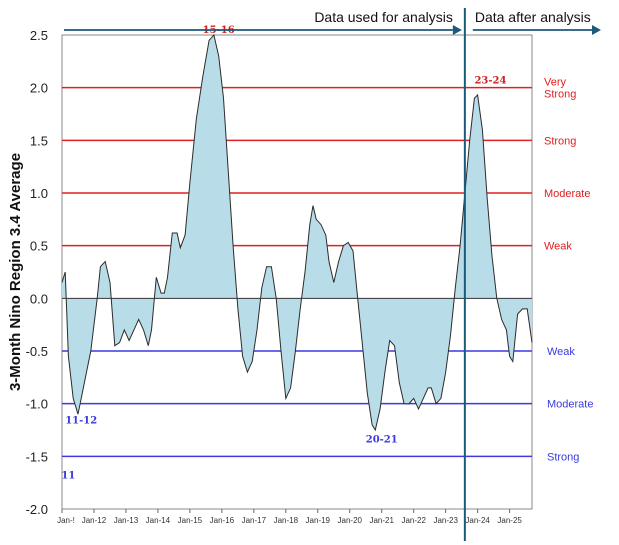 The image size is (619, 545). I want to click on x-tick-label: Jan-16, so click(222, 520).